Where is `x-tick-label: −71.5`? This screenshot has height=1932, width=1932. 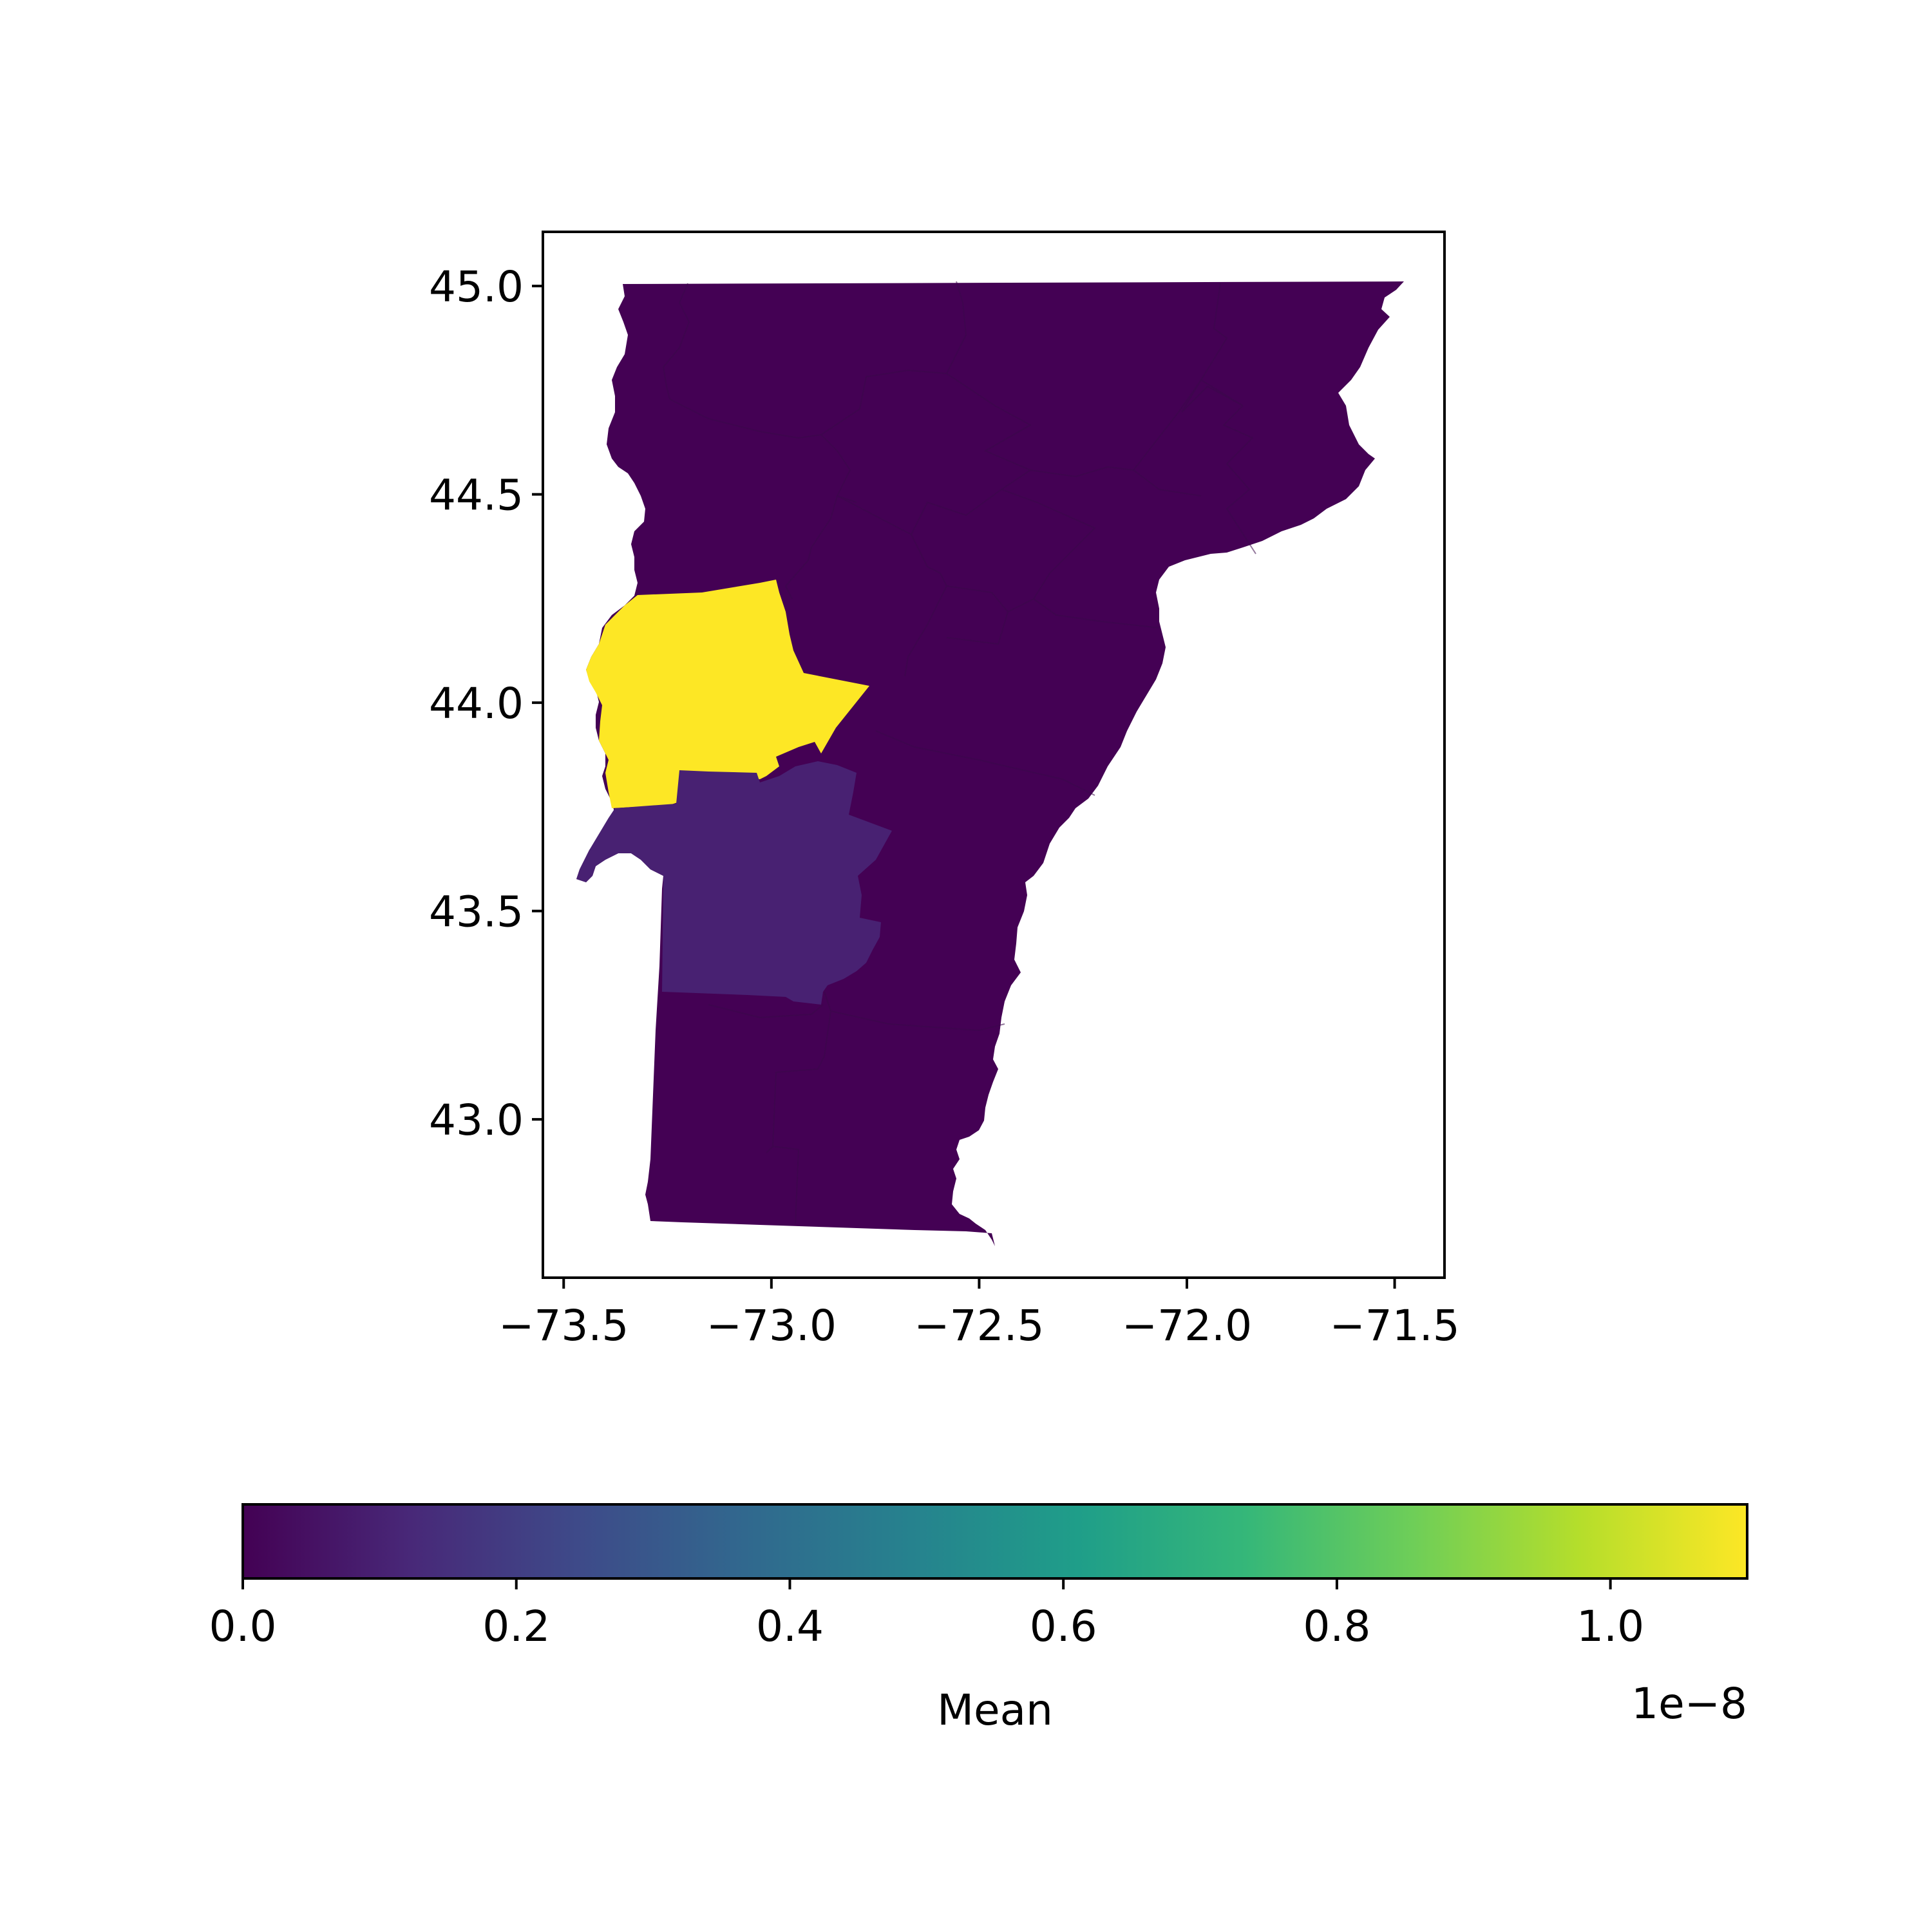
x-tick-label: −71.5 is located at coordinates (1394, 1325).